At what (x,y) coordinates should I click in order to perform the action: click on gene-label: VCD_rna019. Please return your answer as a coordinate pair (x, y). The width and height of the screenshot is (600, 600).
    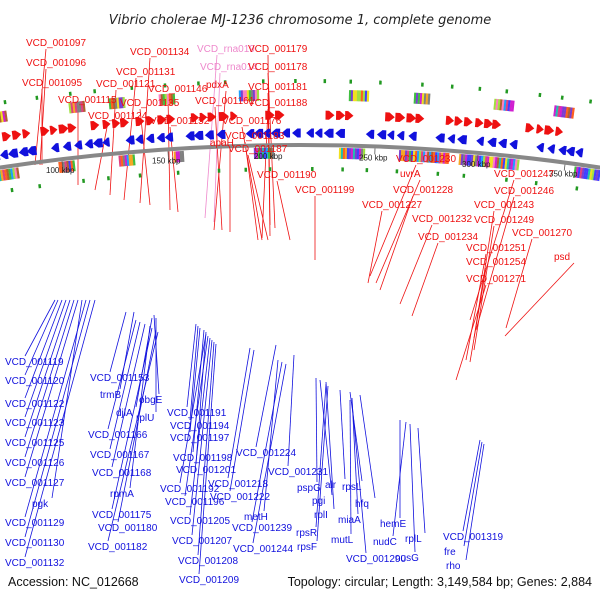
    Looking at the image, I should click on (226, 49).